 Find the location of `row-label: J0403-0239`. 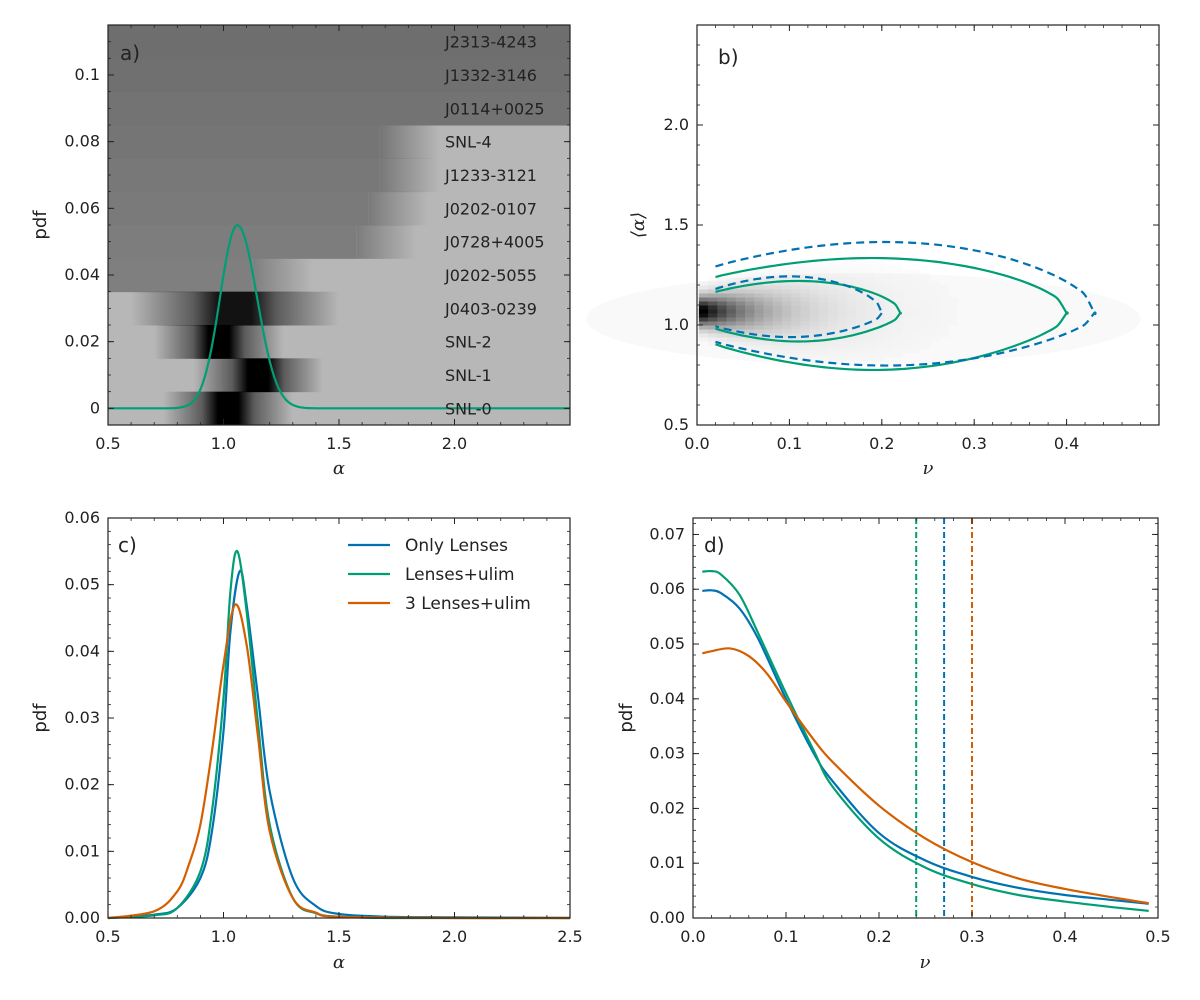

row-label: J0403-0239 is located at coordinates (490, 308).